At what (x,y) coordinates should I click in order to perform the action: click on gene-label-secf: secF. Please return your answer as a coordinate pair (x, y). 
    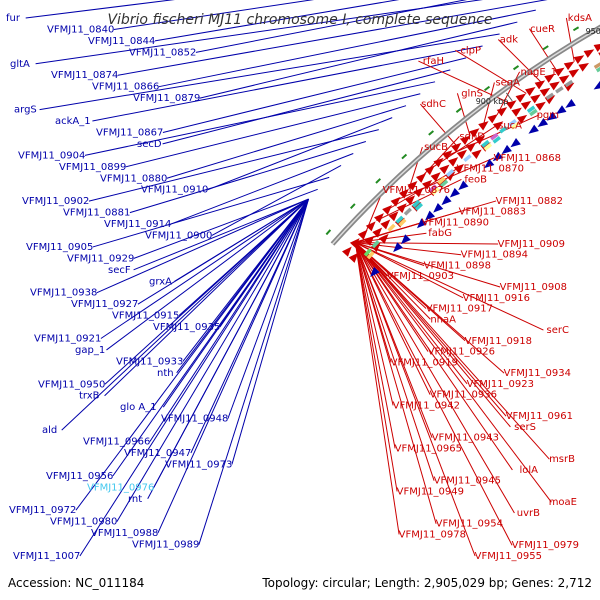
    Looking at the image, I should click on (119, 270).